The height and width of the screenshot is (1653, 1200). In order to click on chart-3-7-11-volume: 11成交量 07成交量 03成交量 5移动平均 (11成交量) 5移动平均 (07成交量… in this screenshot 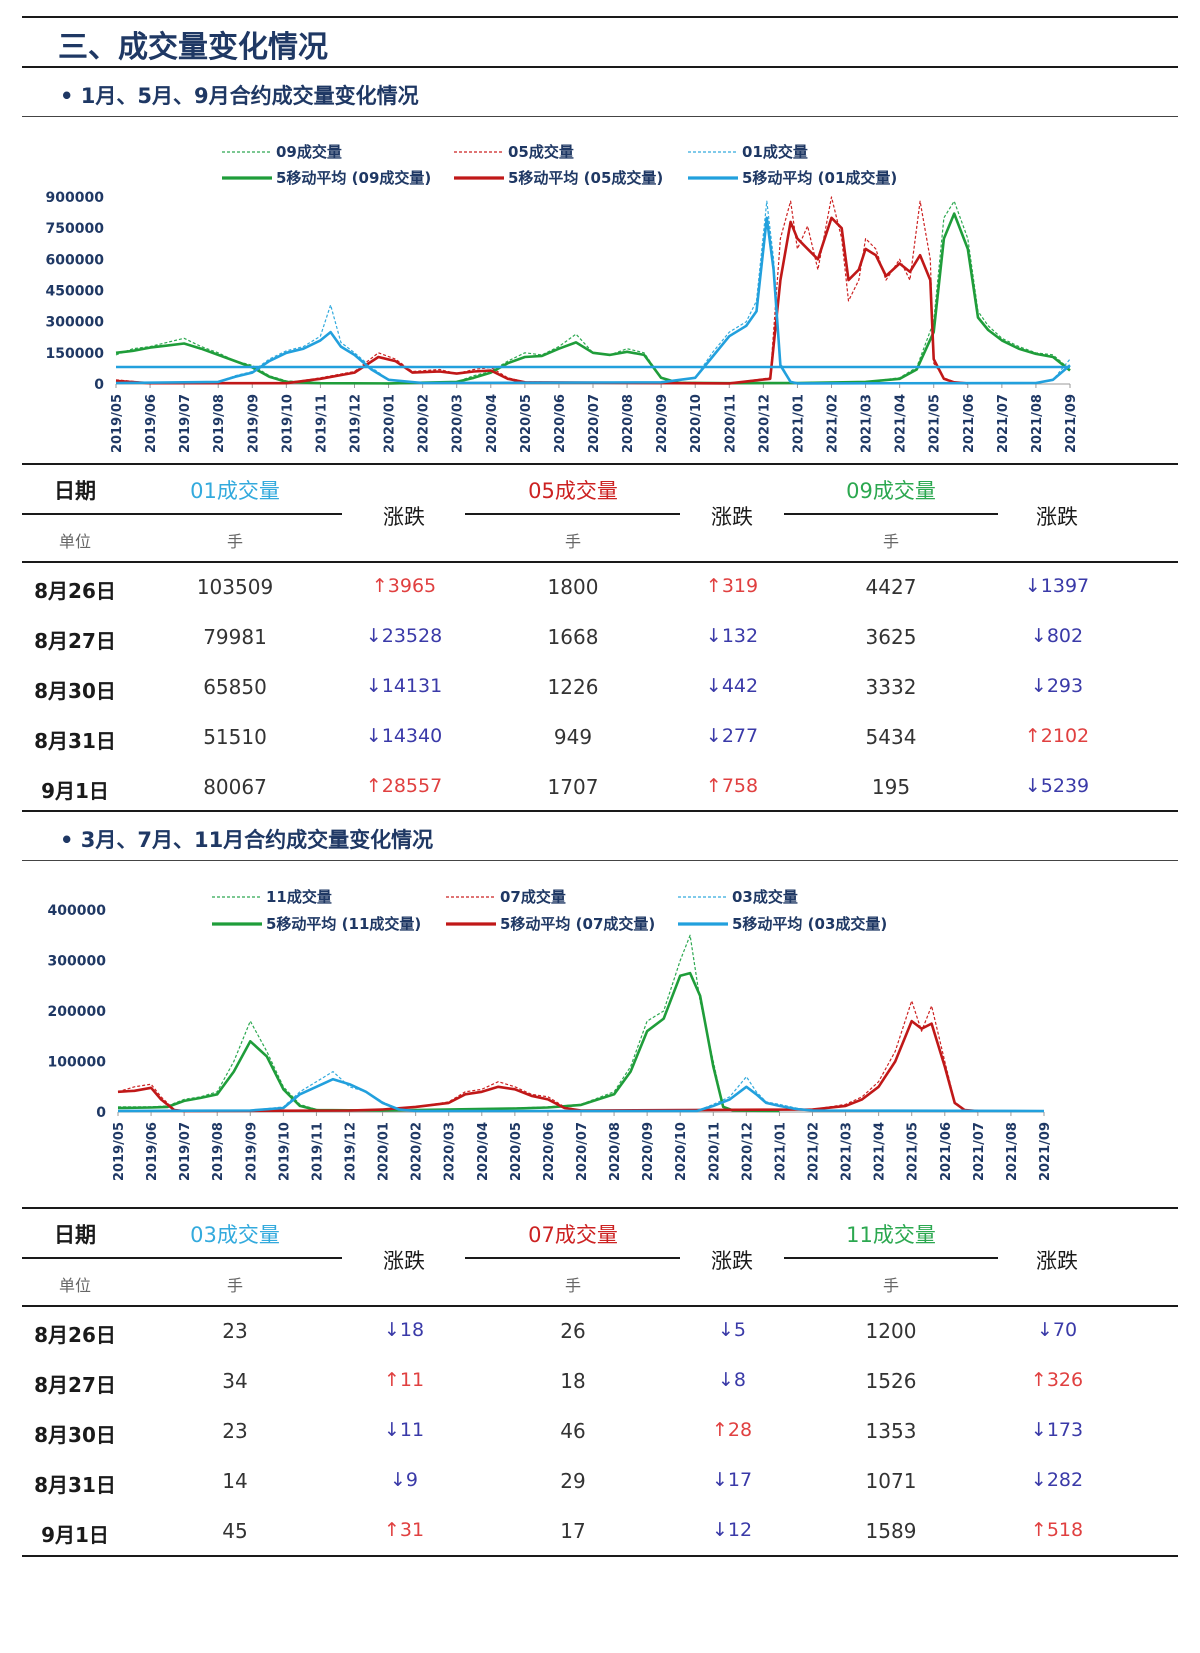, I will do `click(550, 1034)`.